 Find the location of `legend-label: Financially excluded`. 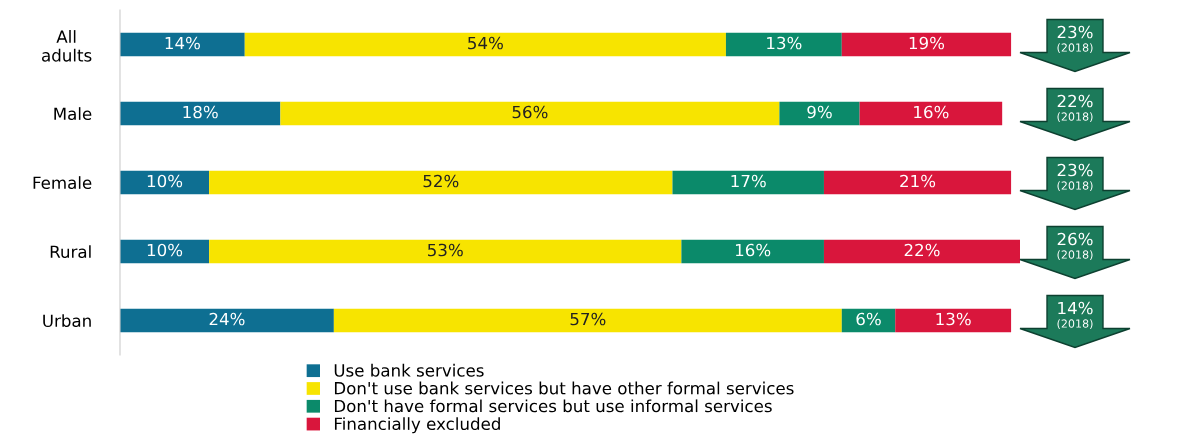

legend-label: Financially excluded is located at coordinates (417, 425).